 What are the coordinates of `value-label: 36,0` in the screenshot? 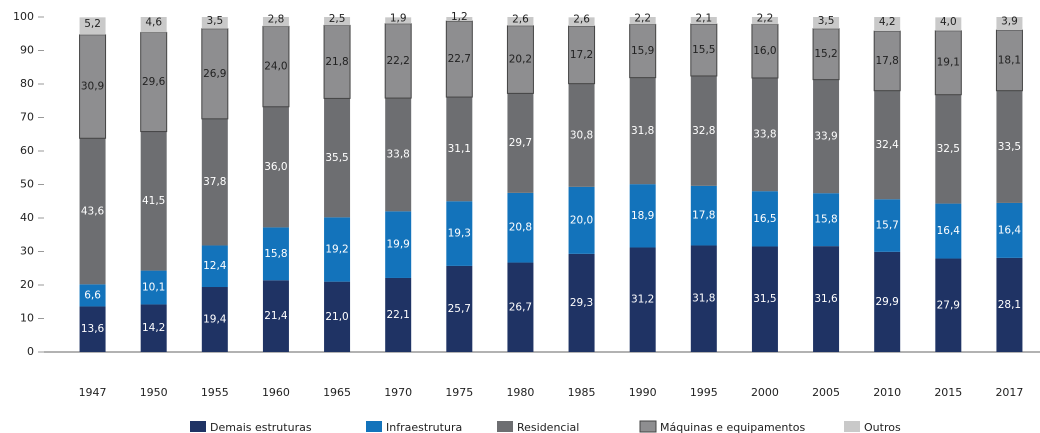 It's located at (275, 167).